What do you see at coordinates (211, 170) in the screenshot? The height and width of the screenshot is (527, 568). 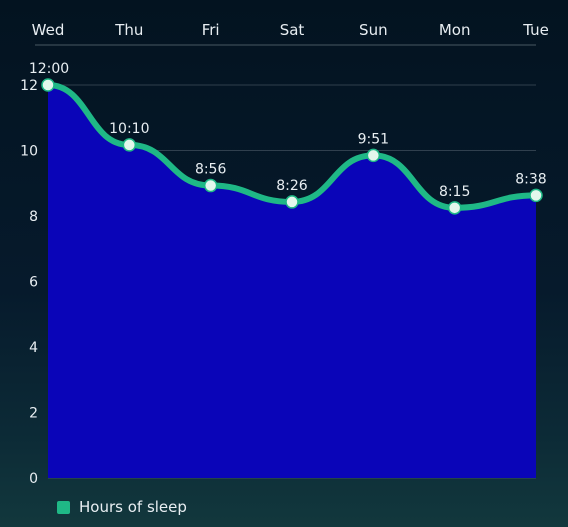 I see `data-label-fri: 8:56` at bounding box center [211, 170].